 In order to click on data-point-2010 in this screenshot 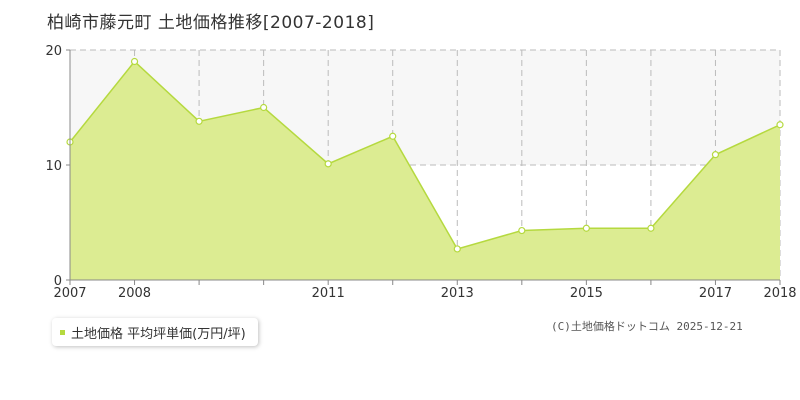, I will do `click(264, 107)`.